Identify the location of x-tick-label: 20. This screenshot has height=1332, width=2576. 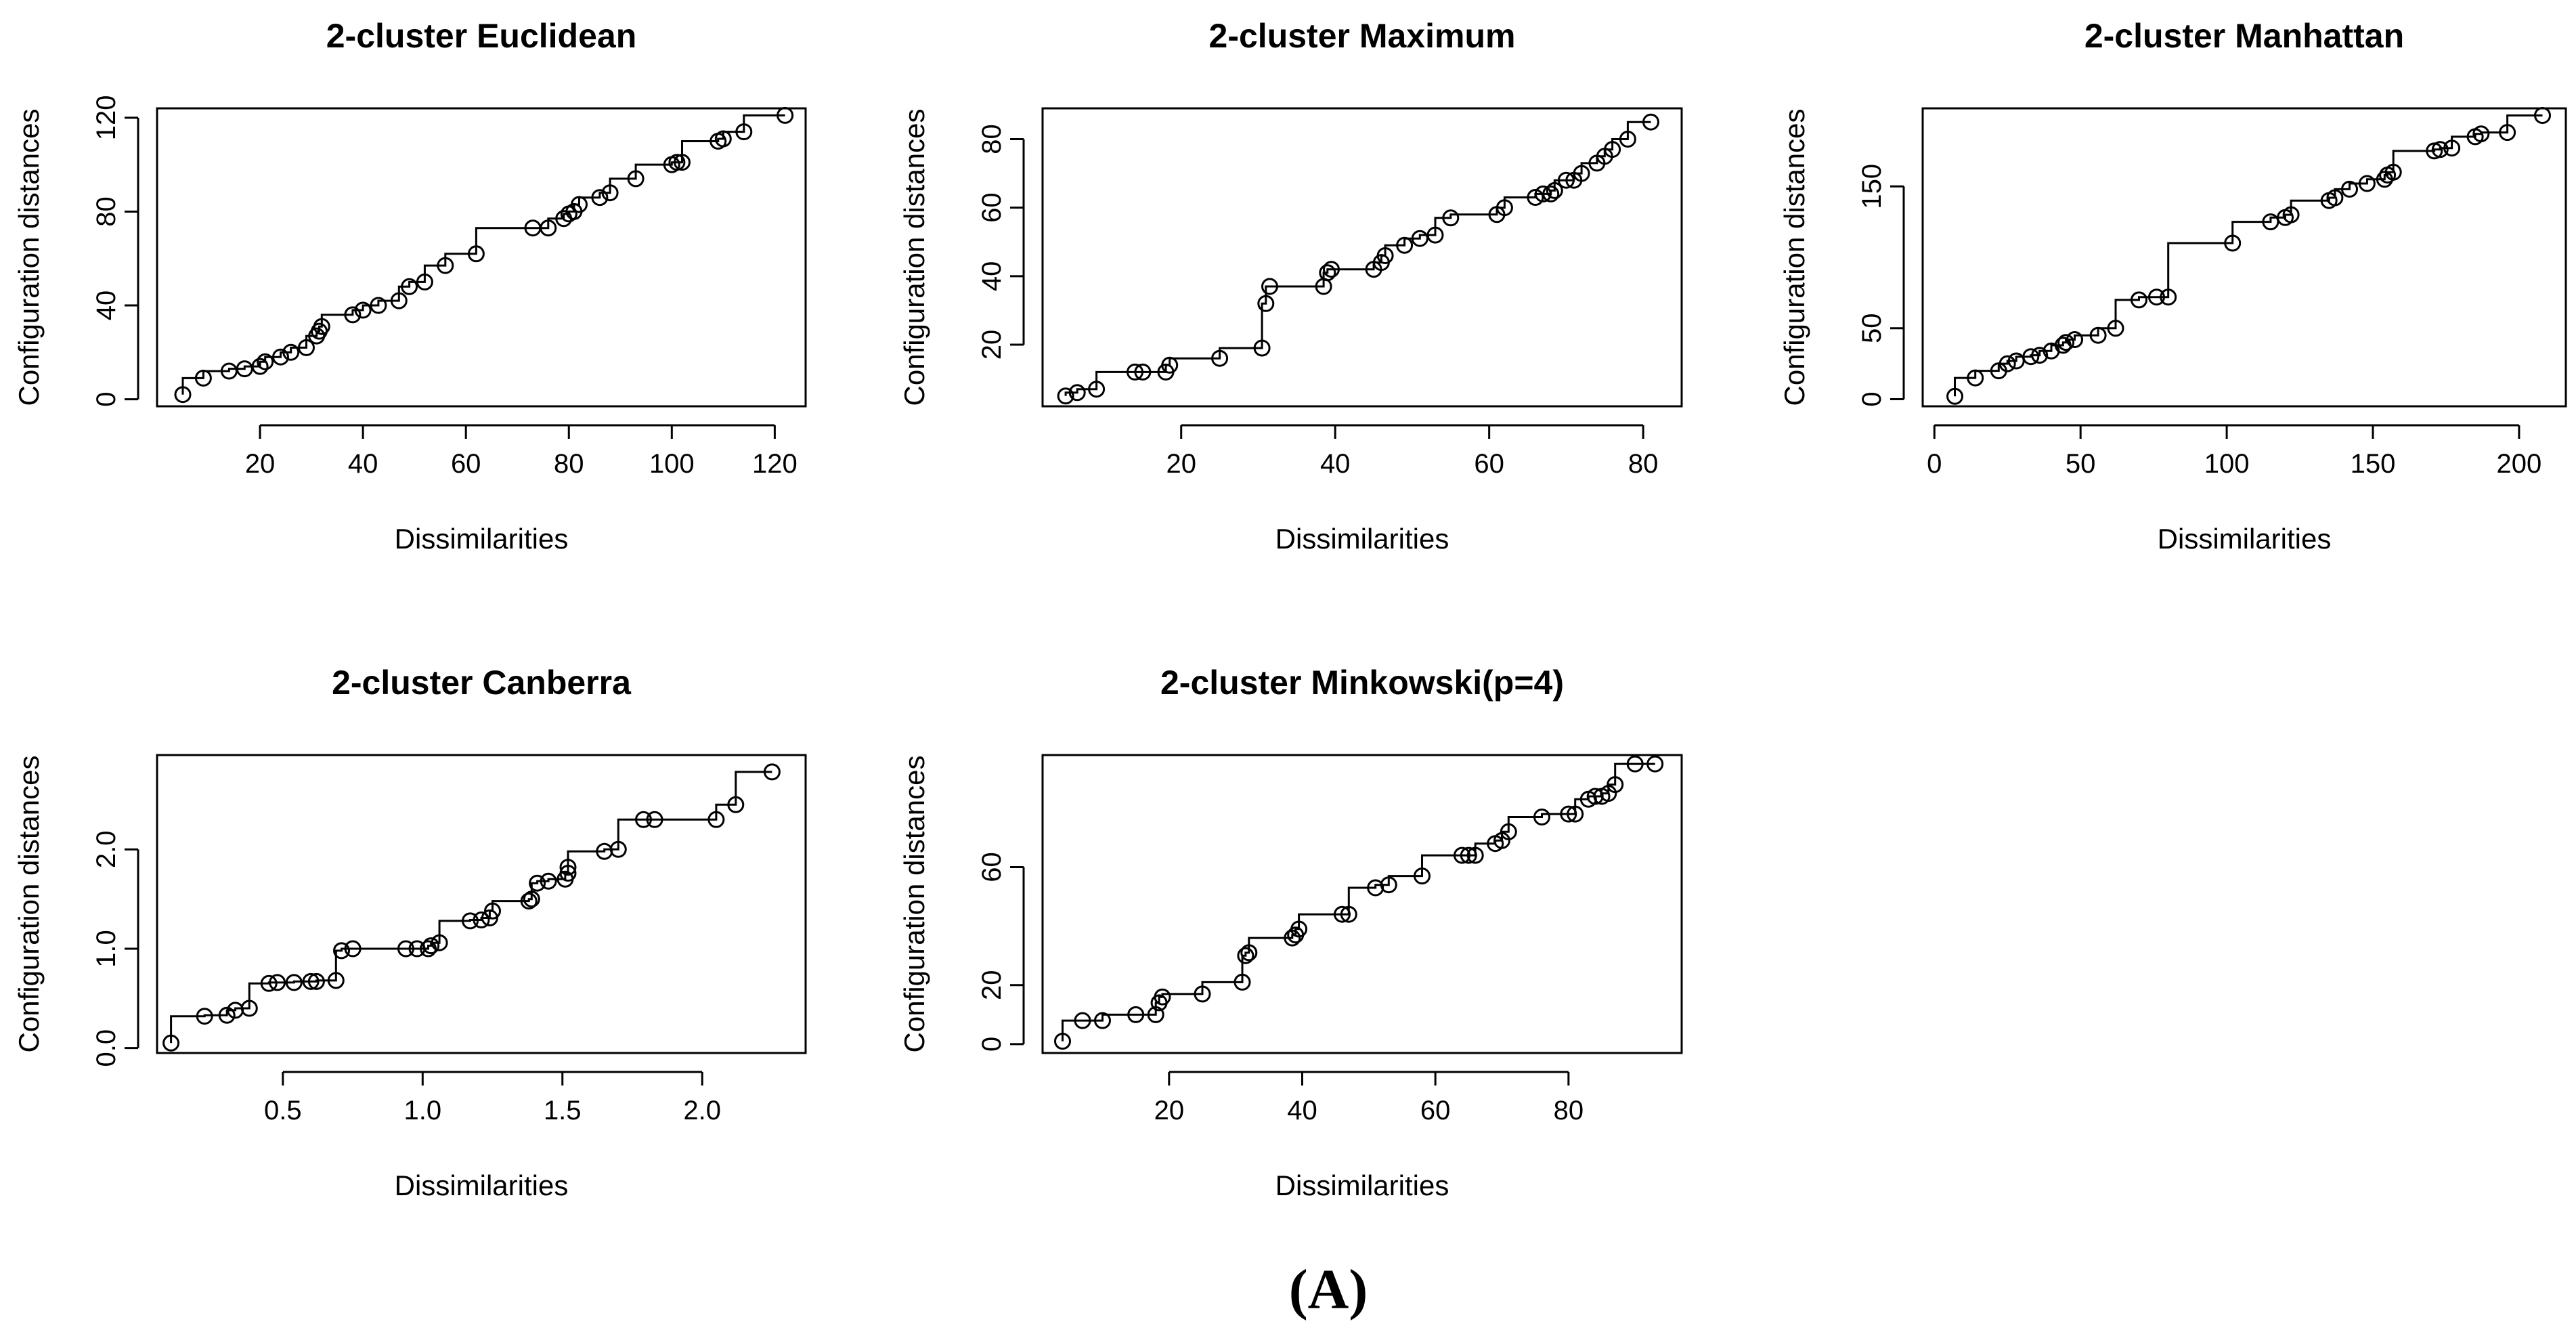
(260, 464).